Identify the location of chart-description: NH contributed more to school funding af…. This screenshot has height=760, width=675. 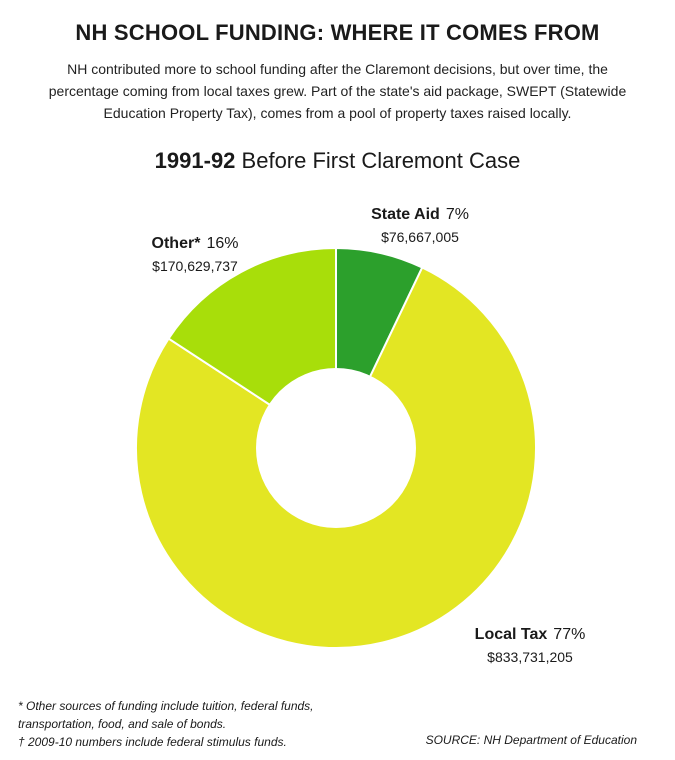
(337, 91).